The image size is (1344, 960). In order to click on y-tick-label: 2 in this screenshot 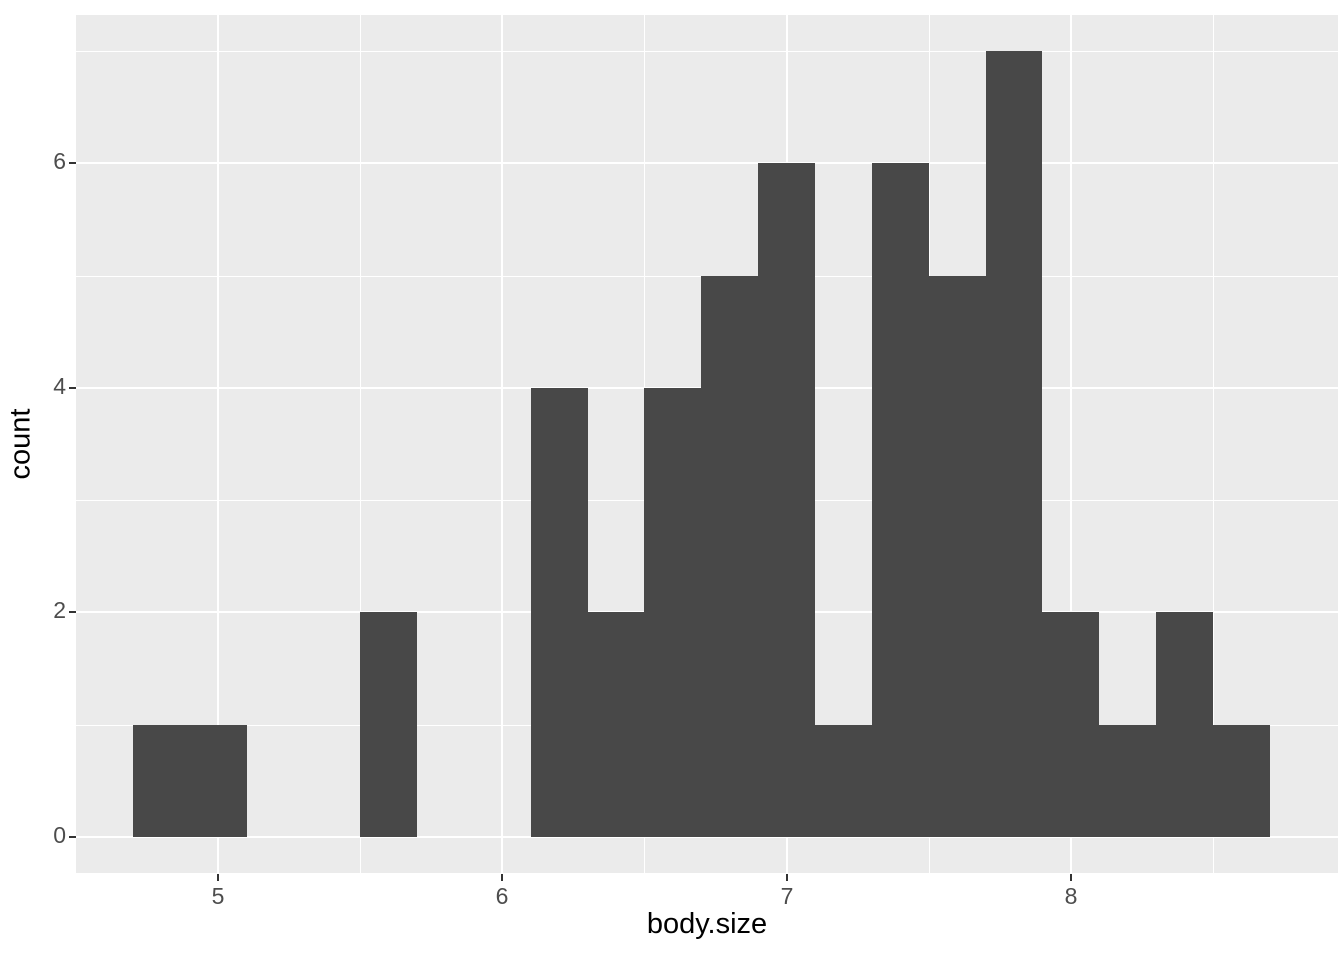, I will do `click(59, 610)`.